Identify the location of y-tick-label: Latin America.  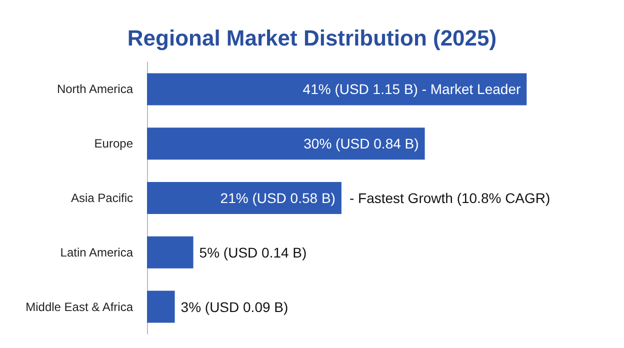
(97, 252).